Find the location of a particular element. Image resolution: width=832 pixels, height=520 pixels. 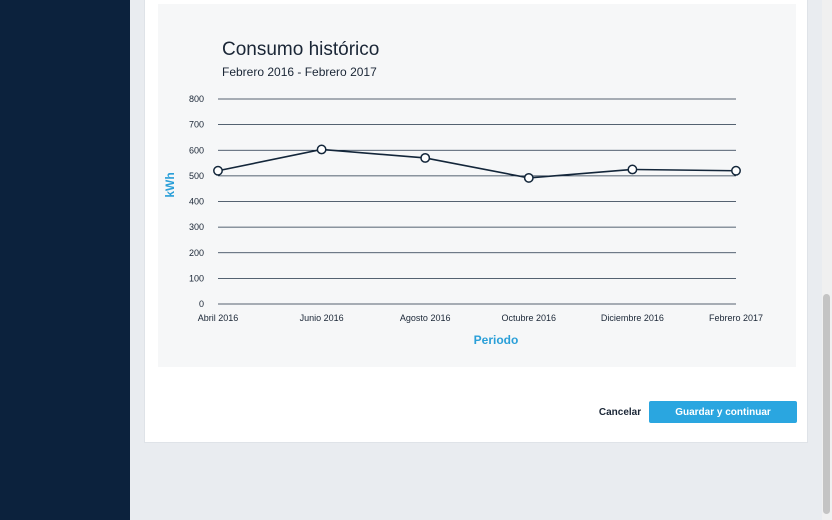

y-tick-label: 300 is located at coordinates (196, 227).